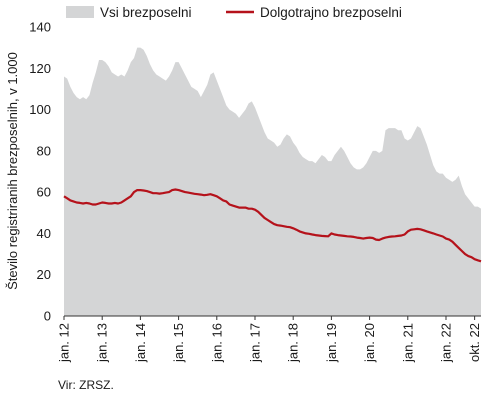  Describe the element at coordinates (40, 68) in the screenshot. I see `y-tick-label: 120` at that location.